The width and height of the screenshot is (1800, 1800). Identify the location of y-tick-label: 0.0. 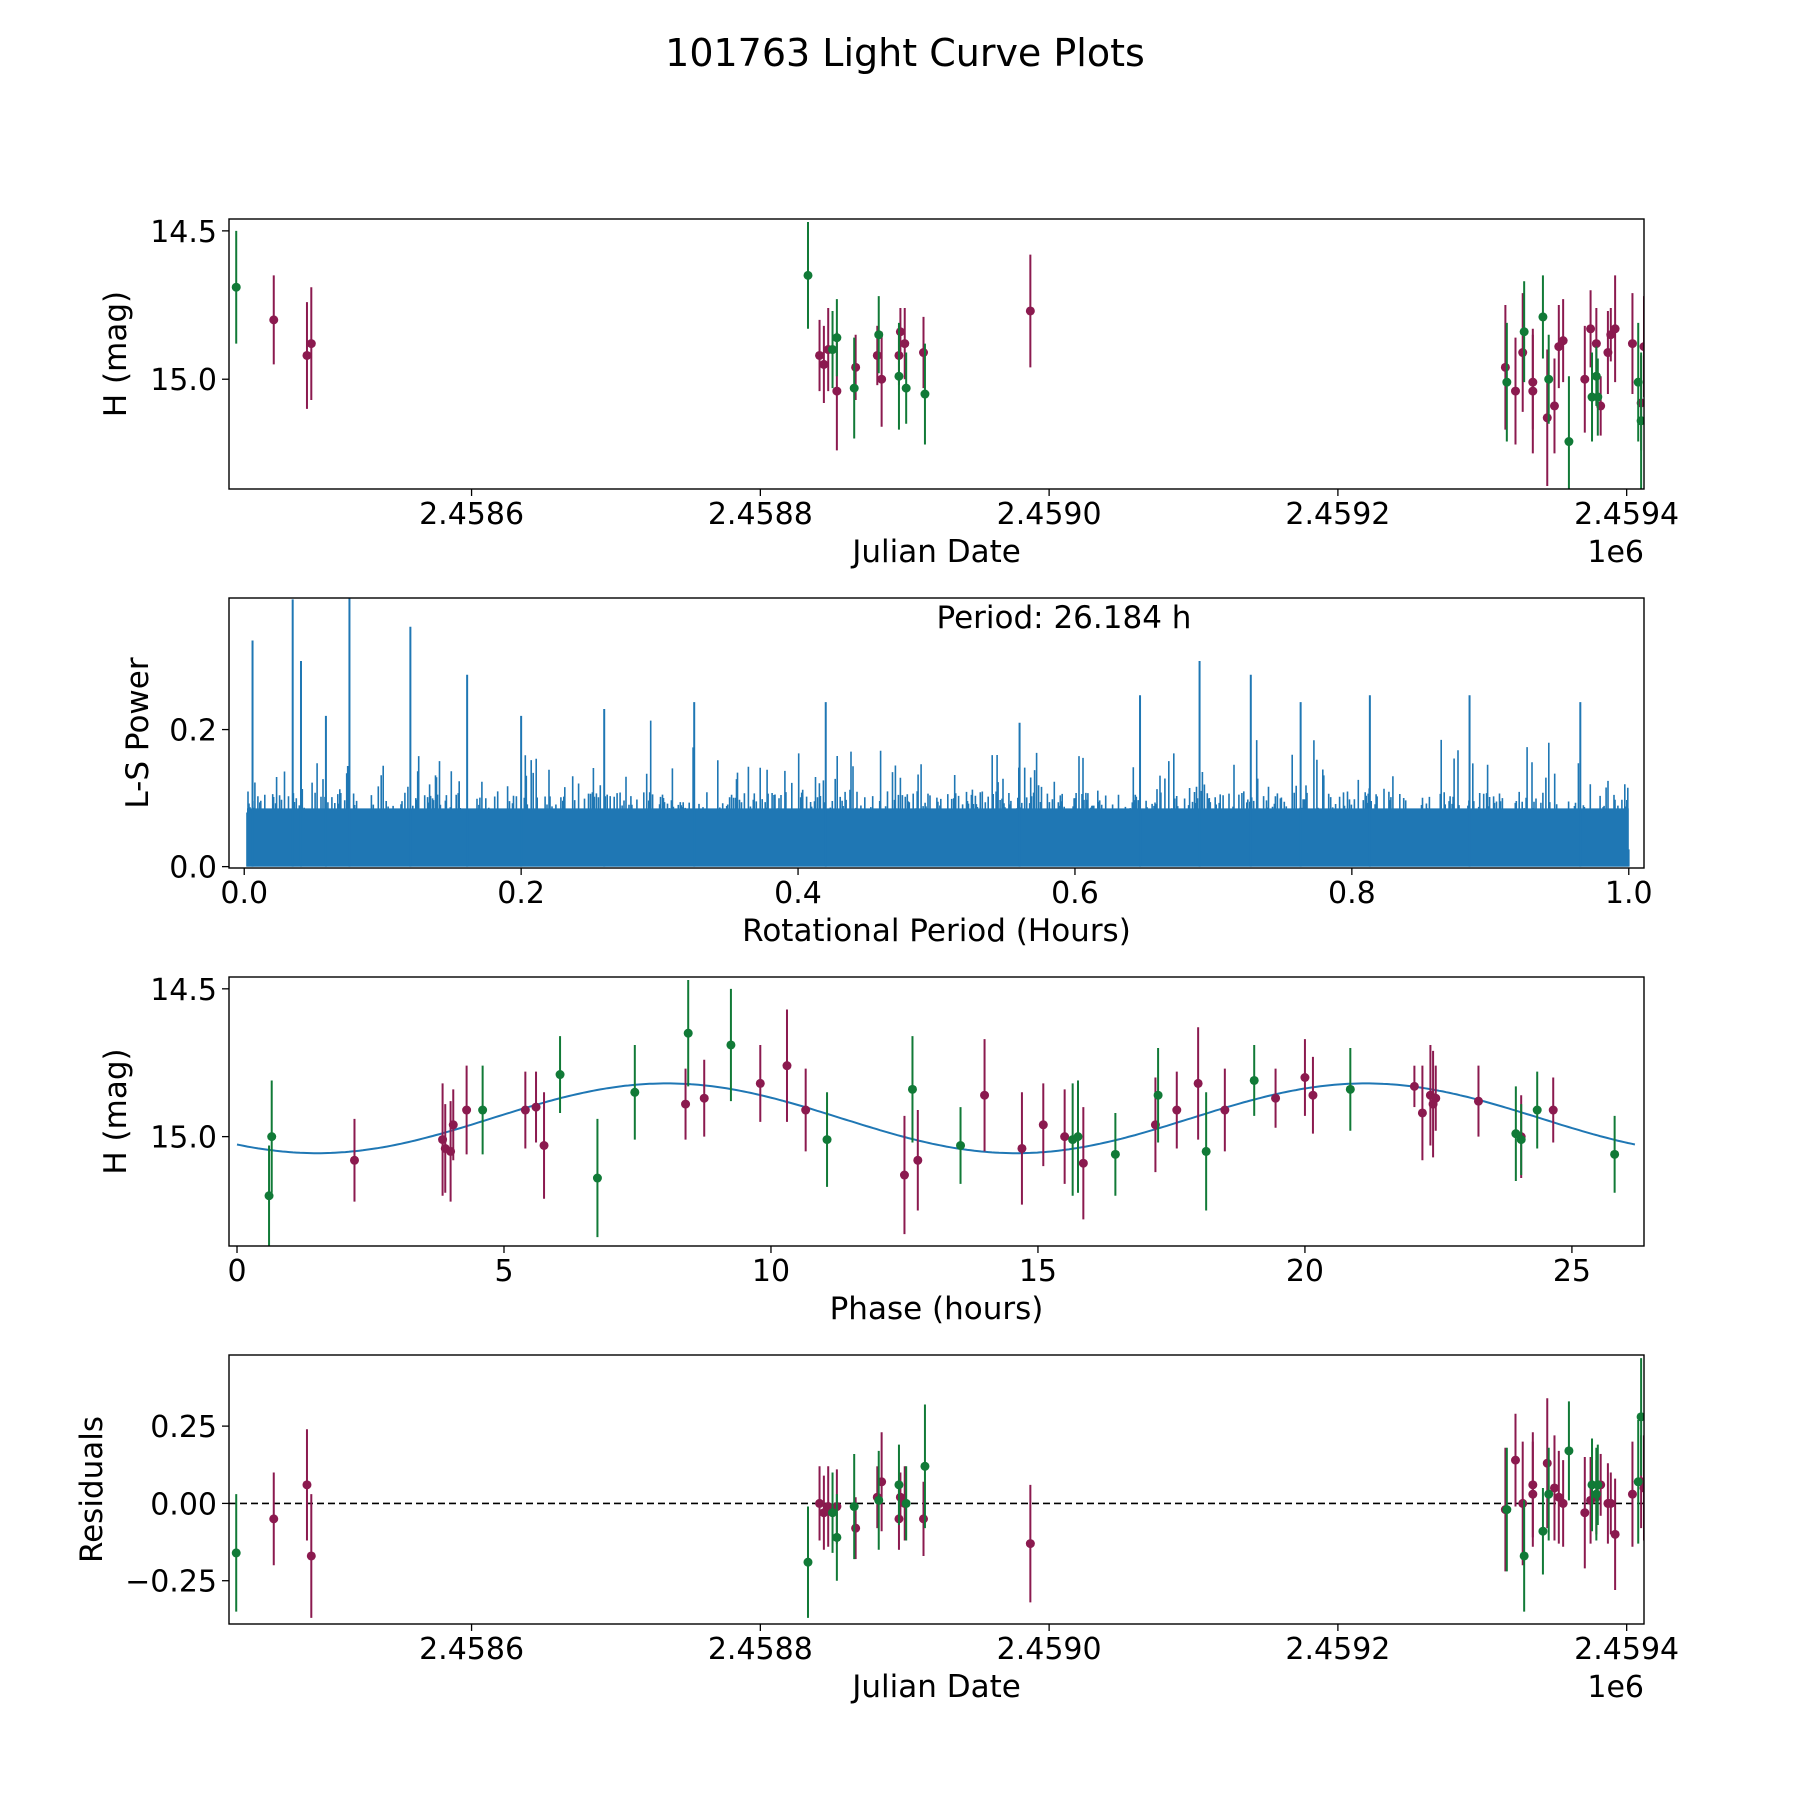
(193, 868).